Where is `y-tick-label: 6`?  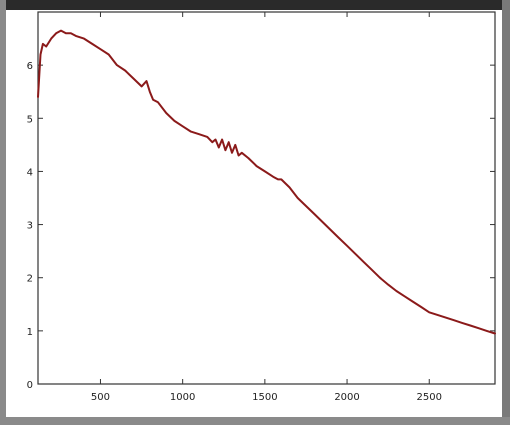
y-tick-label: 6 is located at coordinates (30, 66).